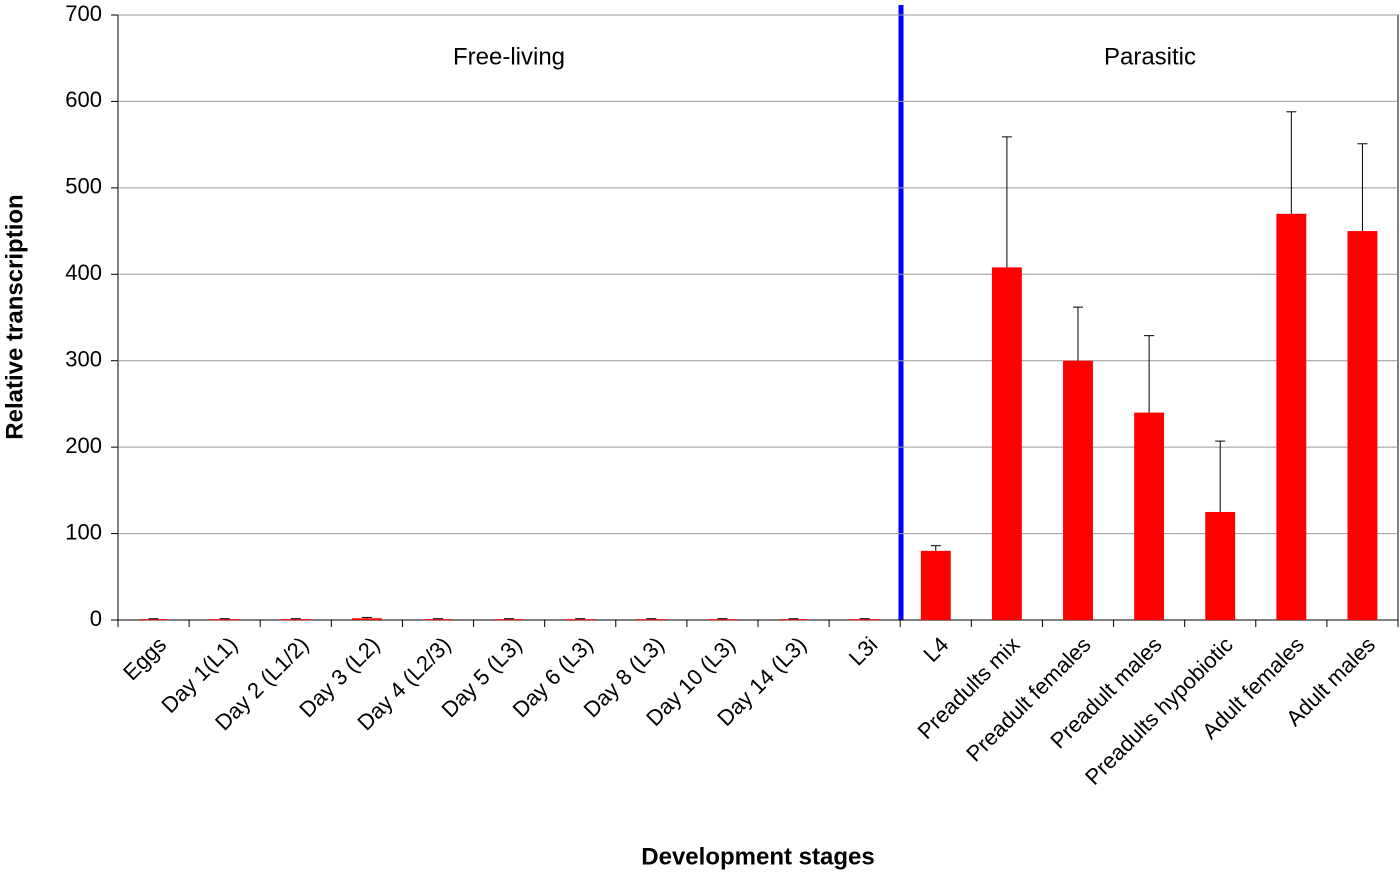 The image size is (1400, 881). I want to click on y-tick-label: 200, so click(83, 445).